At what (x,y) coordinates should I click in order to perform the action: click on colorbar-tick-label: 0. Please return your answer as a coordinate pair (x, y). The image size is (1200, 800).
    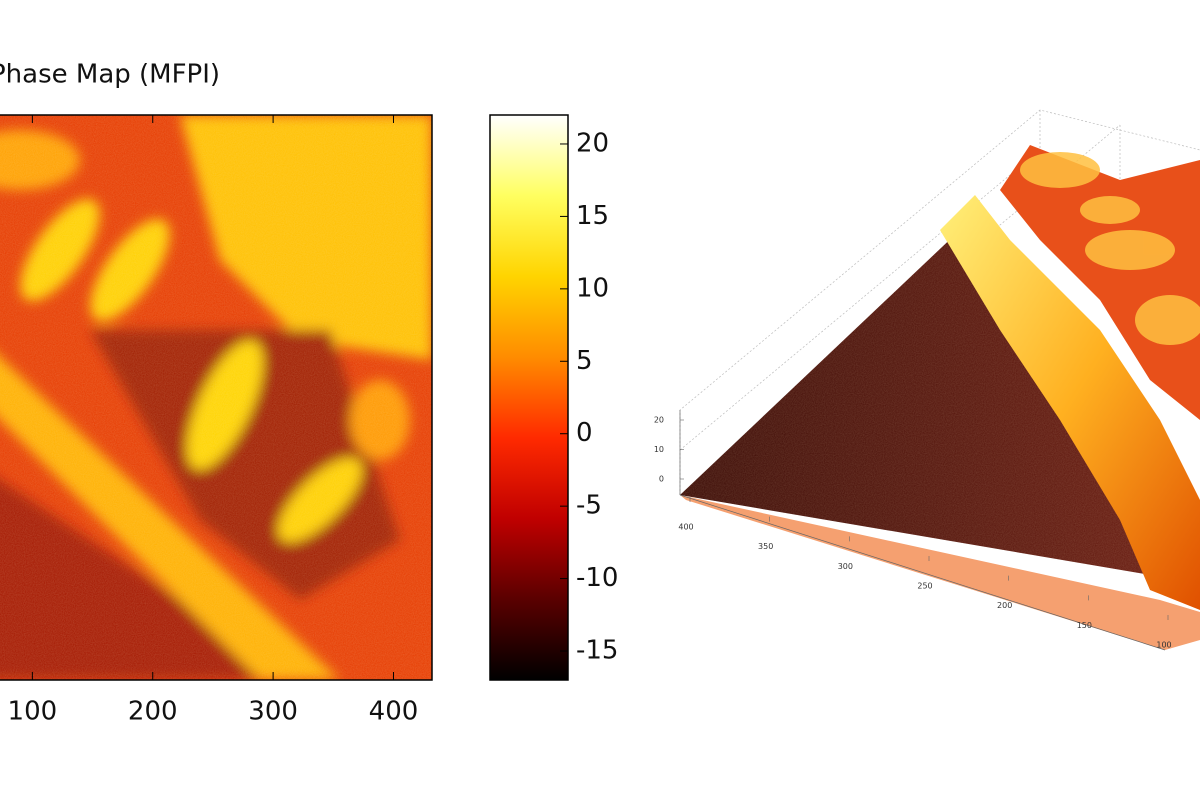
    Looking at the image, I should click on (584, 433).